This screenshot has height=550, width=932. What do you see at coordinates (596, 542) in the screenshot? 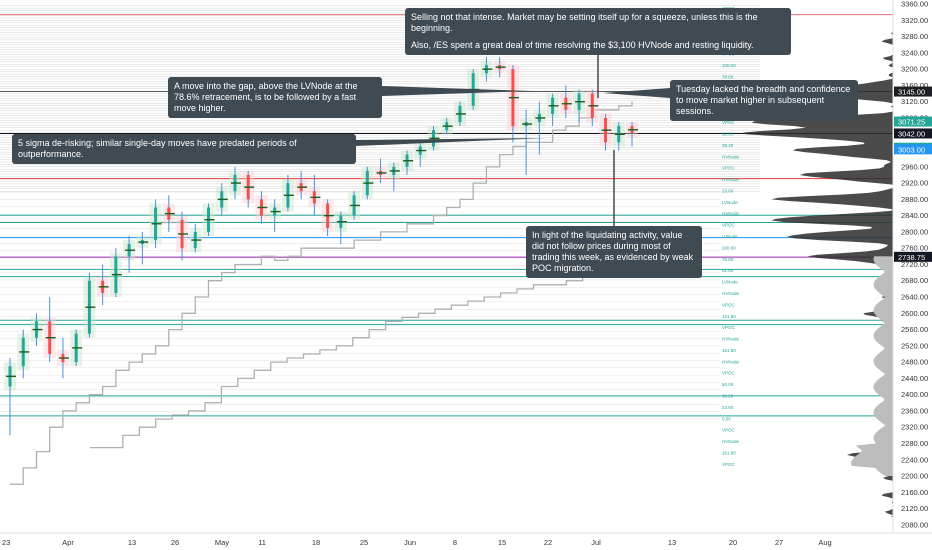
I see `x-tick-label: Jul` at bounding box center [596, 542].